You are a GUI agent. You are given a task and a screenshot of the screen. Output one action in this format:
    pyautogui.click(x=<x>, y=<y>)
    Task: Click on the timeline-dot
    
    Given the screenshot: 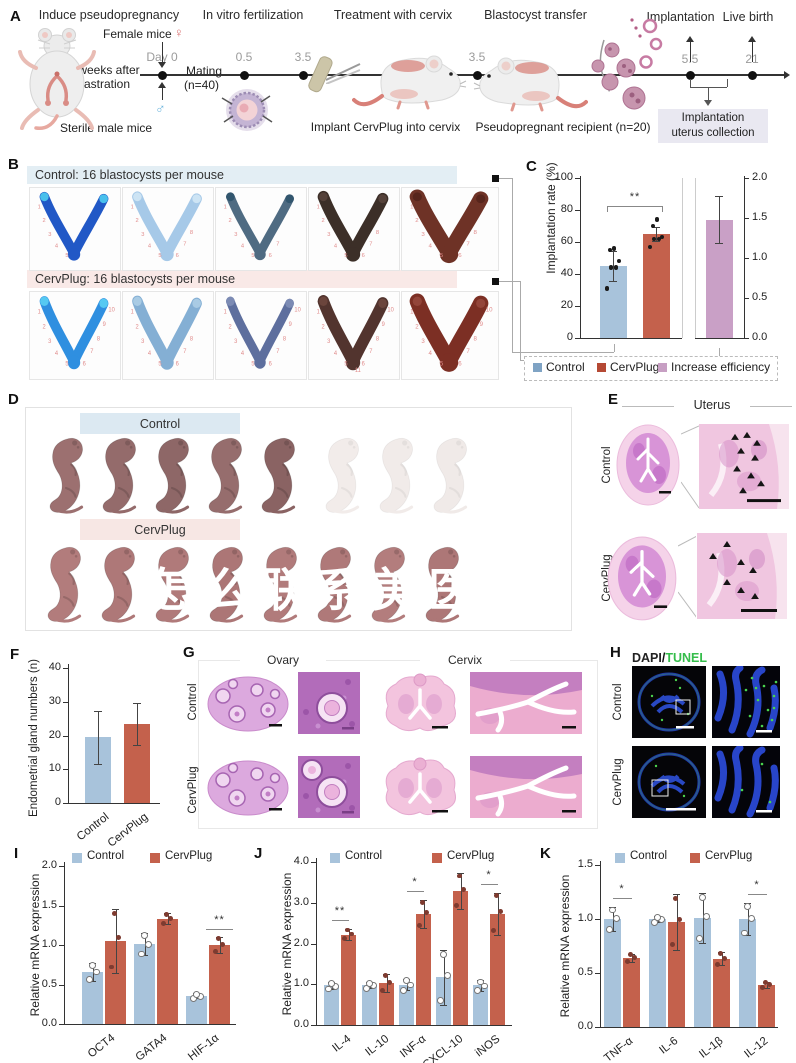 What is the action you would take?
    pyautogui.click(x=477, y=75)
    